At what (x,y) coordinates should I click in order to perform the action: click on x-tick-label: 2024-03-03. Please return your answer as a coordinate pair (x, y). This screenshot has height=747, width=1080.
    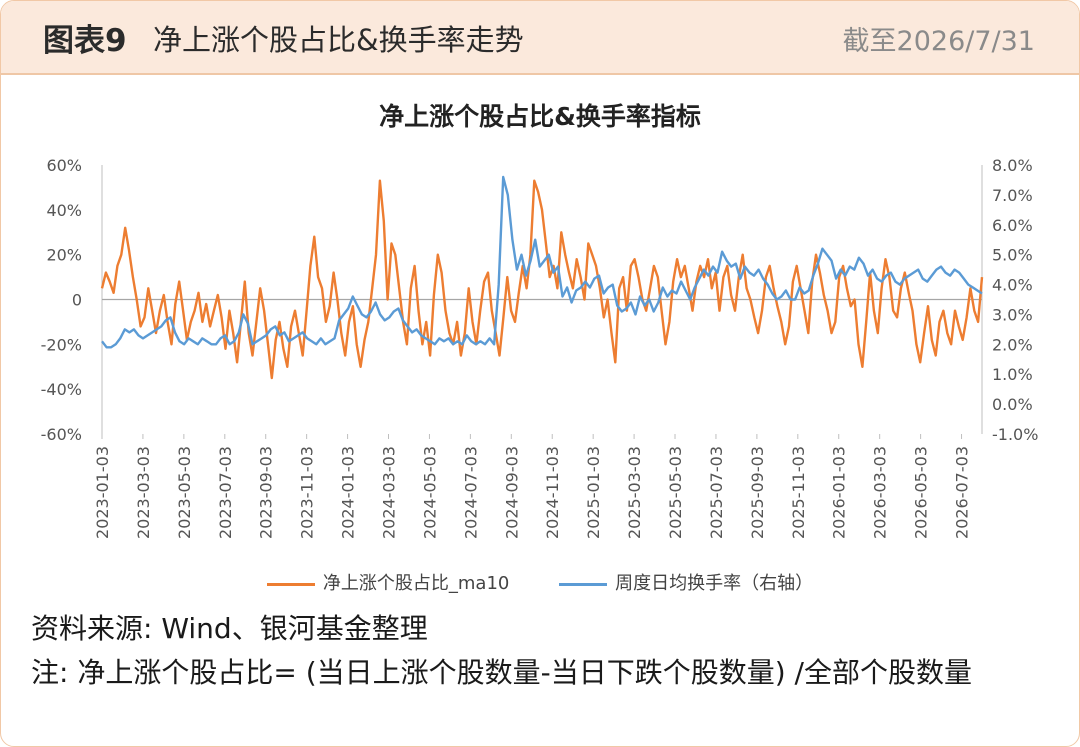
    Looking at the image, I should click on (389, 492).